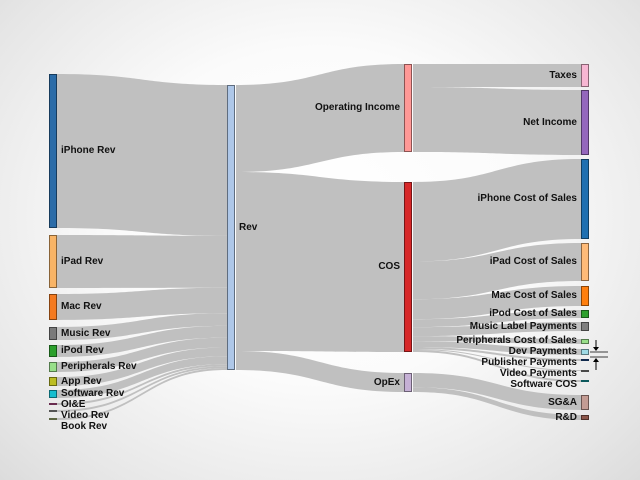 This screenshot has width=640, height=480. I want to click on node-operating-income, so click(408, 108).